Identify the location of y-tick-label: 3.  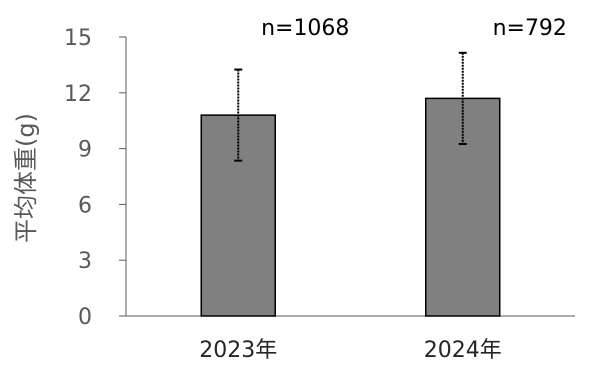
(85, 261).